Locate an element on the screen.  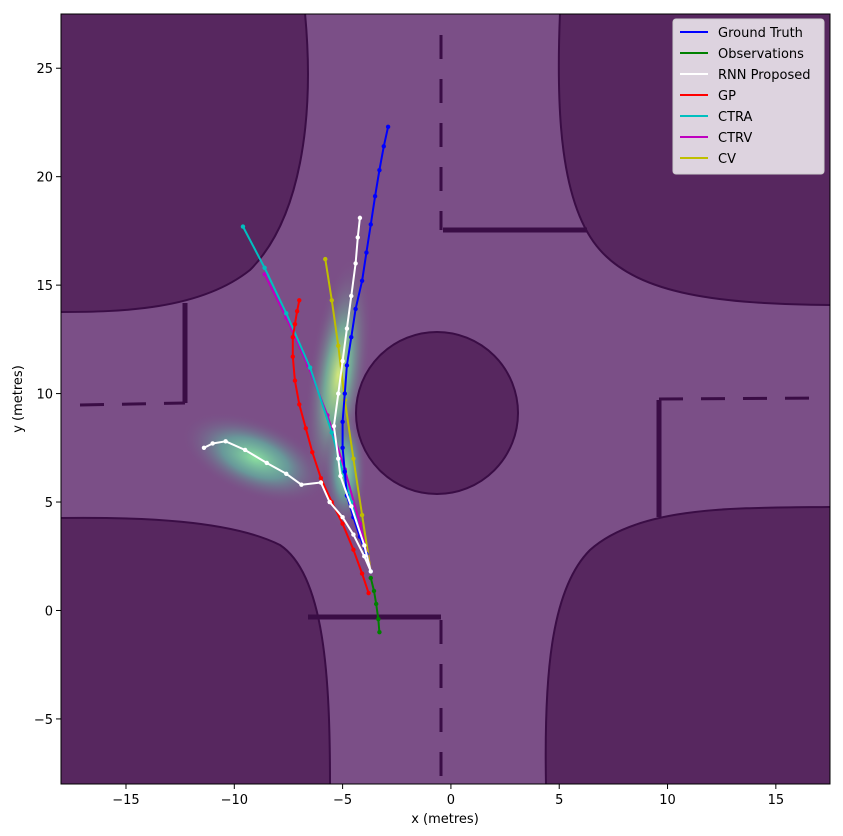
x-tick-label: −15 is located at coordinates (125, 800).